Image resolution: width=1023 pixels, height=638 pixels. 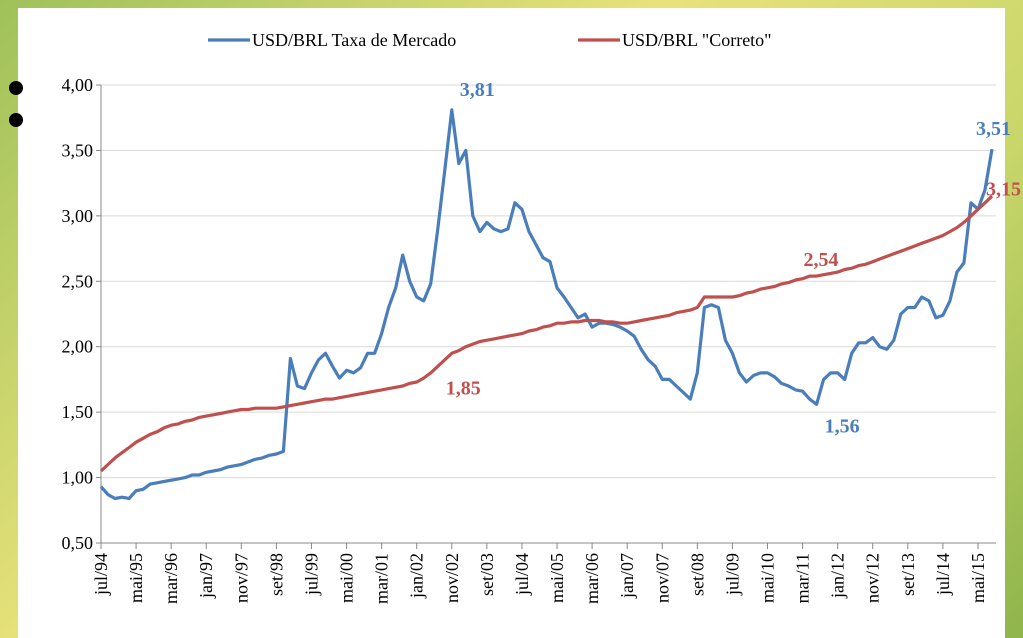 I want to click on y-tick-label: 1,50, so click(x=78, y=412).